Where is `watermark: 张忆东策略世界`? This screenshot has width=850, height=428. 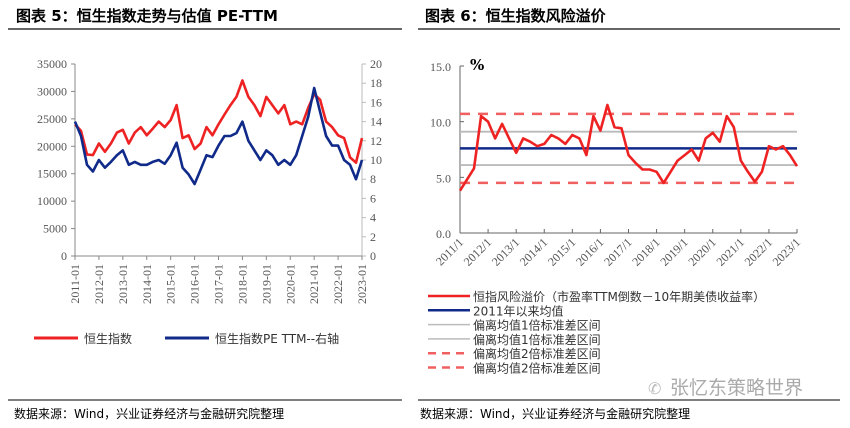
watermark: 张忆东策略世界 is located at coordinates (736, 388).